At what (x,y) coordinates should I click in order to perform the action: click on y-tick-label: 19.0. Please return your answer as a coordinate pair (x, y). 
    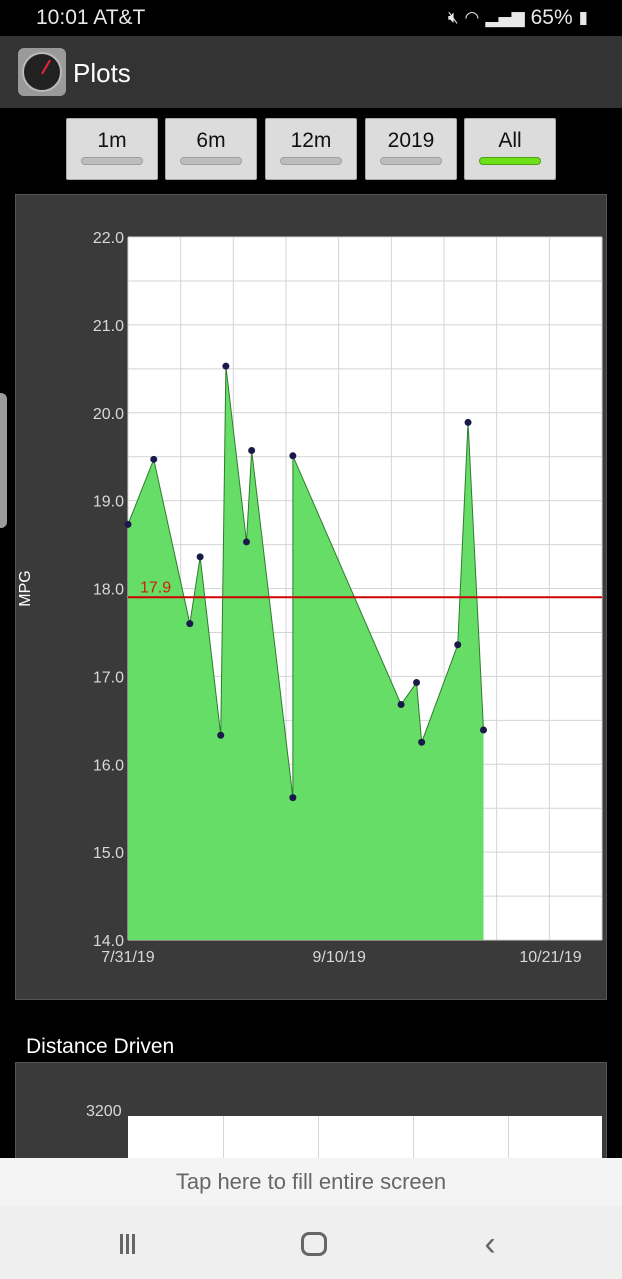
    Looking at the image, I should click on (108, 502).